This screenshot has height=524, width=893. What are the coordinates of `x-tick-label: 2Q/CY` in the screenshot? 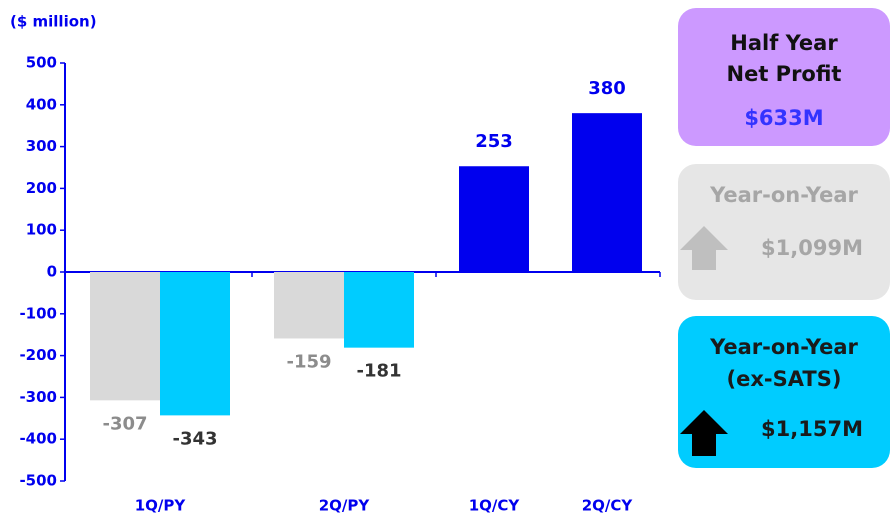 It's located at (608, 506).